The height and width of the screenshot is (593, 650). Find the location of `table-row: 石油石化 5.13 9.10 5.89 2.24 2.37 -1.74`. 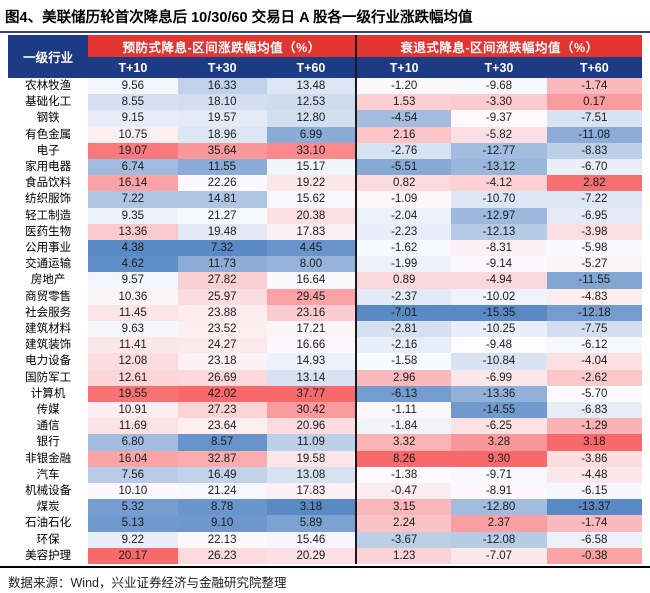

table-row: 石油石化 5.13 9.10 5.89 2.24 2.37 -1.74 is located at coordinates (325, 523).